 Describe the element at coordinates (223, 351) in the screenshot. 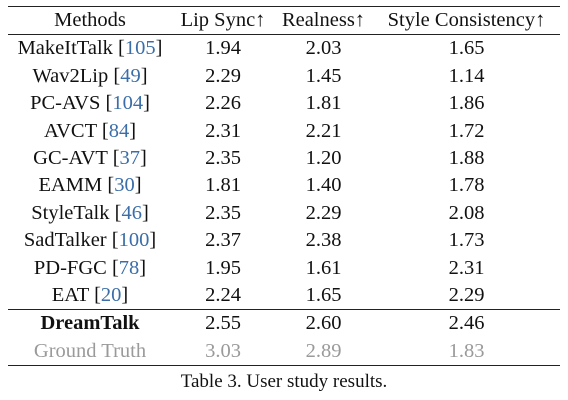

I see `lip-sync-value: 3.03` at that location.